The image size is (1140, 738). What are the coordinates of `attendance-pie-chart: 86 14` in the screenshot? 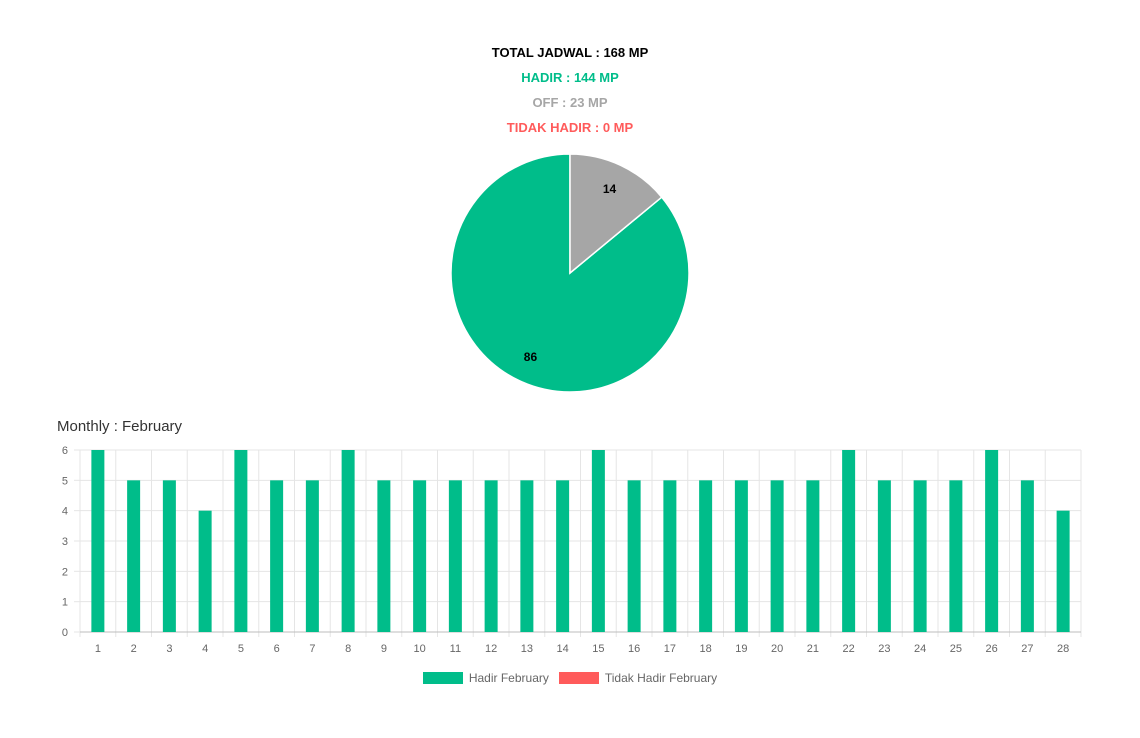 It's located at (570, 273).